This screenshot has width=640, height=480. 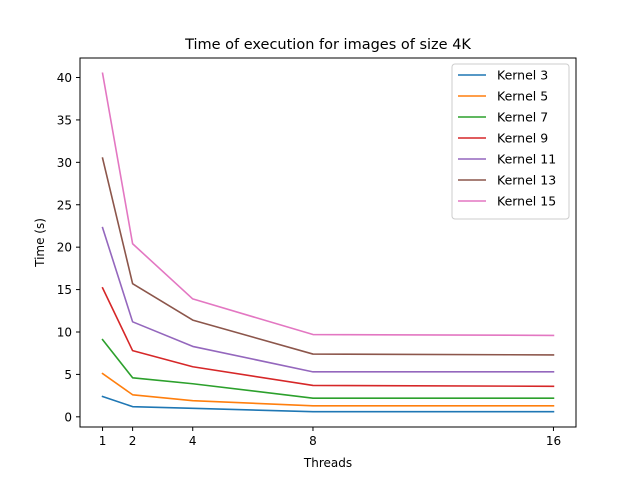 What do you see at coordinates (64, 163) in the screenshot?
I see `y-tick-label: 30` at bounding box center [64, 163].